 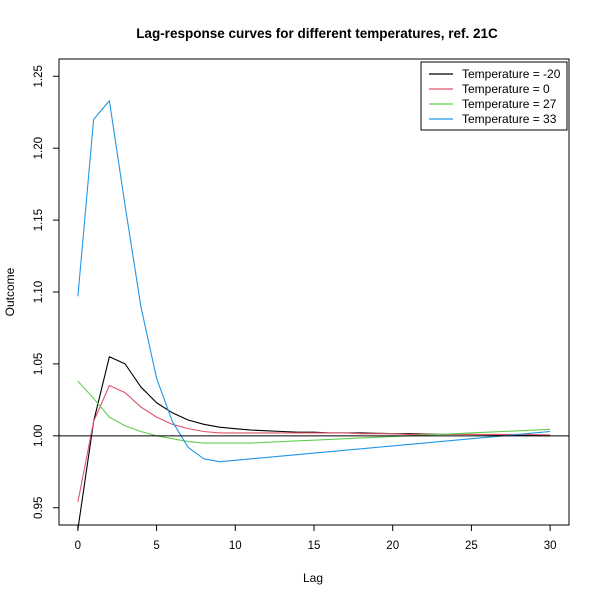 I want to click on y-tick-label: 1.15, so click(x=39, y=220).